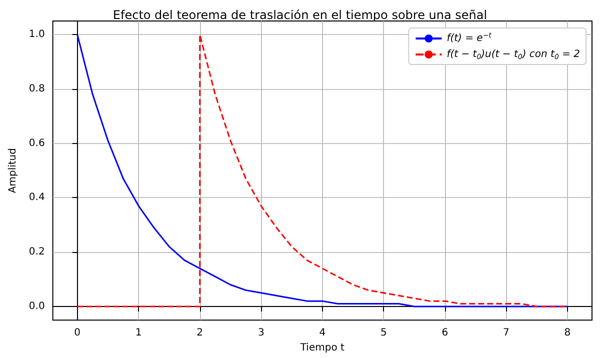 The height and width of the screenshot is (358, 600). Describe the element at coordinates (300, 15) in the screenshot. I see `chart-title: Efecto del teorema de traslación en el tiempo sobre una señal` at that location.